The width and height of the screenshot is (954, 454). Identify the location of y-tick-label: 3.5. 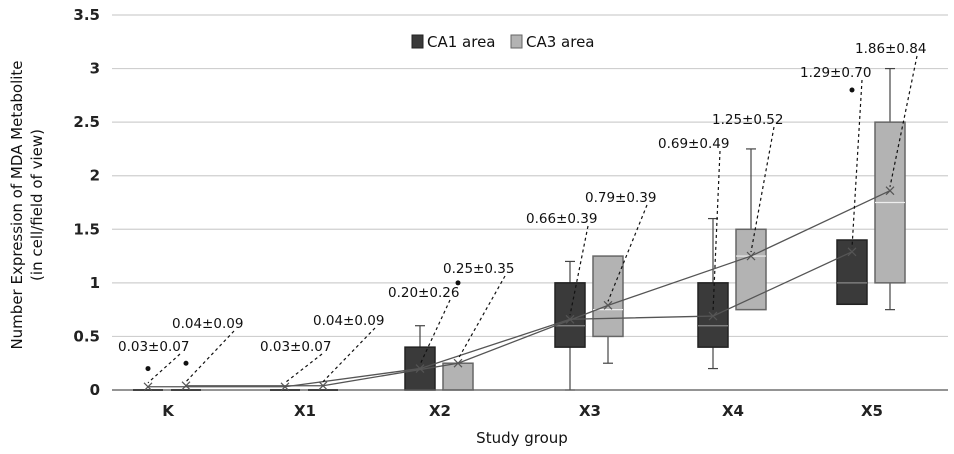
(86, 15).